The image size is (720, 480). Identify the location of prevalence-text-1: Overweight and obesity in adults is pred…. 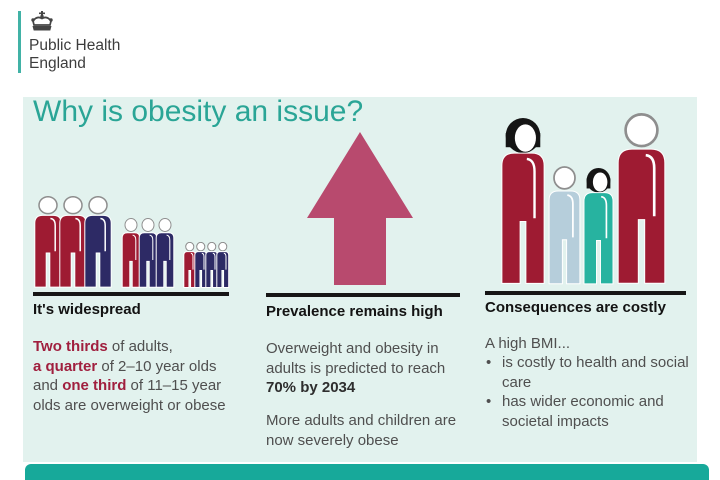
(356, 368).